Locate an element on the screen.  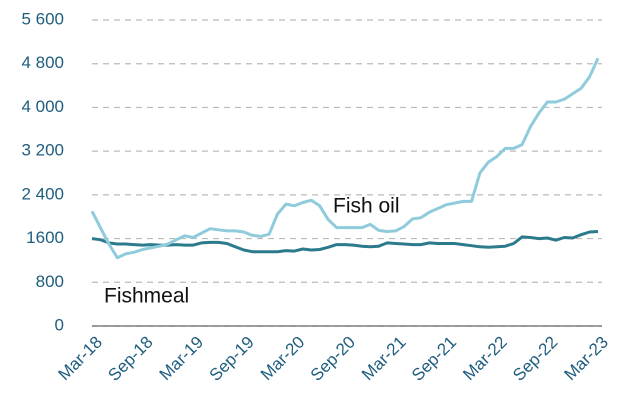
x-tick-label: Mar-19 is located at coordinates (182, 359).